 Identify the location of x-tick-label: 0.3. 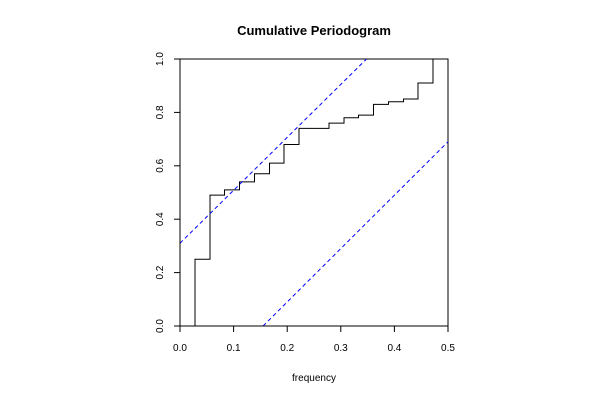
(341, 348).